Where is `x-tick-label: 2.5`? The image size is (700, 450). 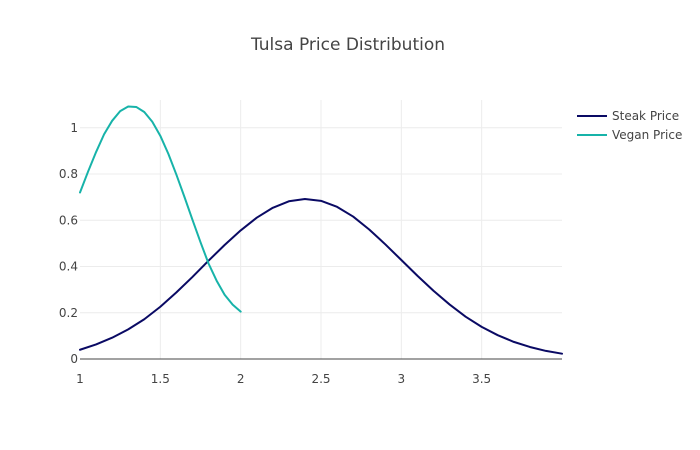
x-tick-label: 2.5 is located at coordinates (320, 379).